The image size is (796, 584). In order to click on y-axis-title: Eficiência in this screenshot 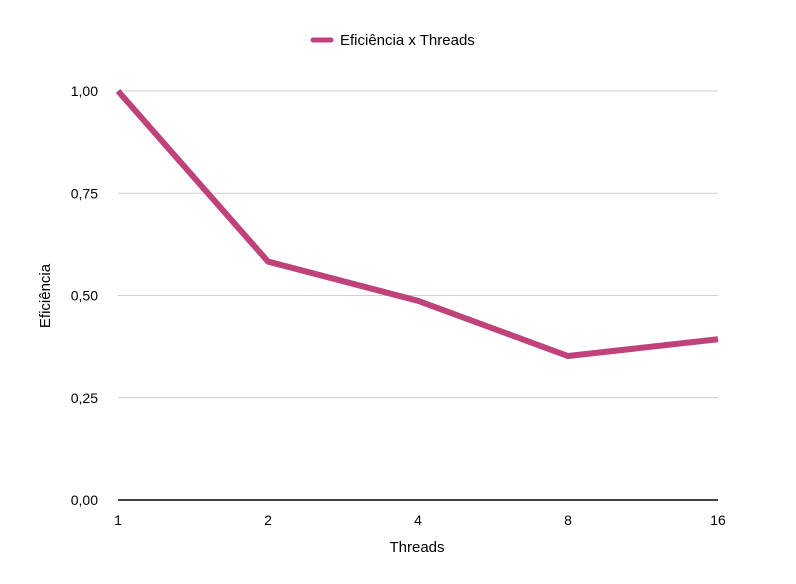, I will do `click(45, 295)`.